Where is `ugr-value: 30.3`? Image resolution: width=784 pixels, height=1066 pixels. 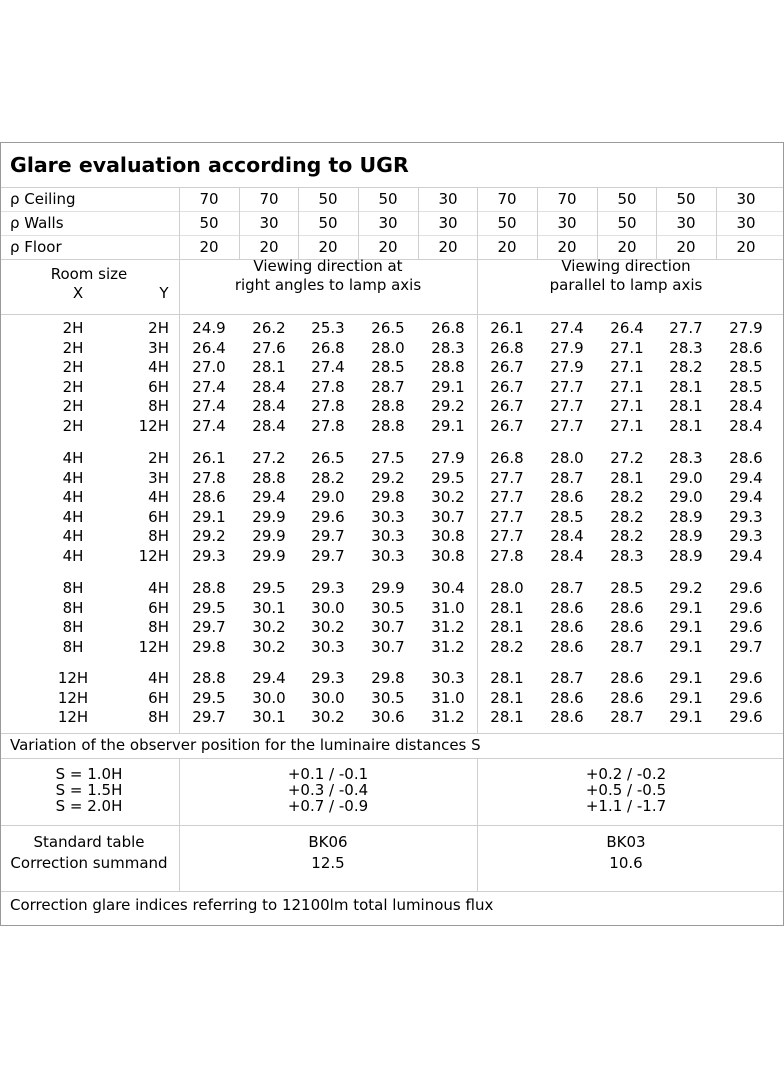 ugr-value: 30.3 is located at coordinates (388, 556).